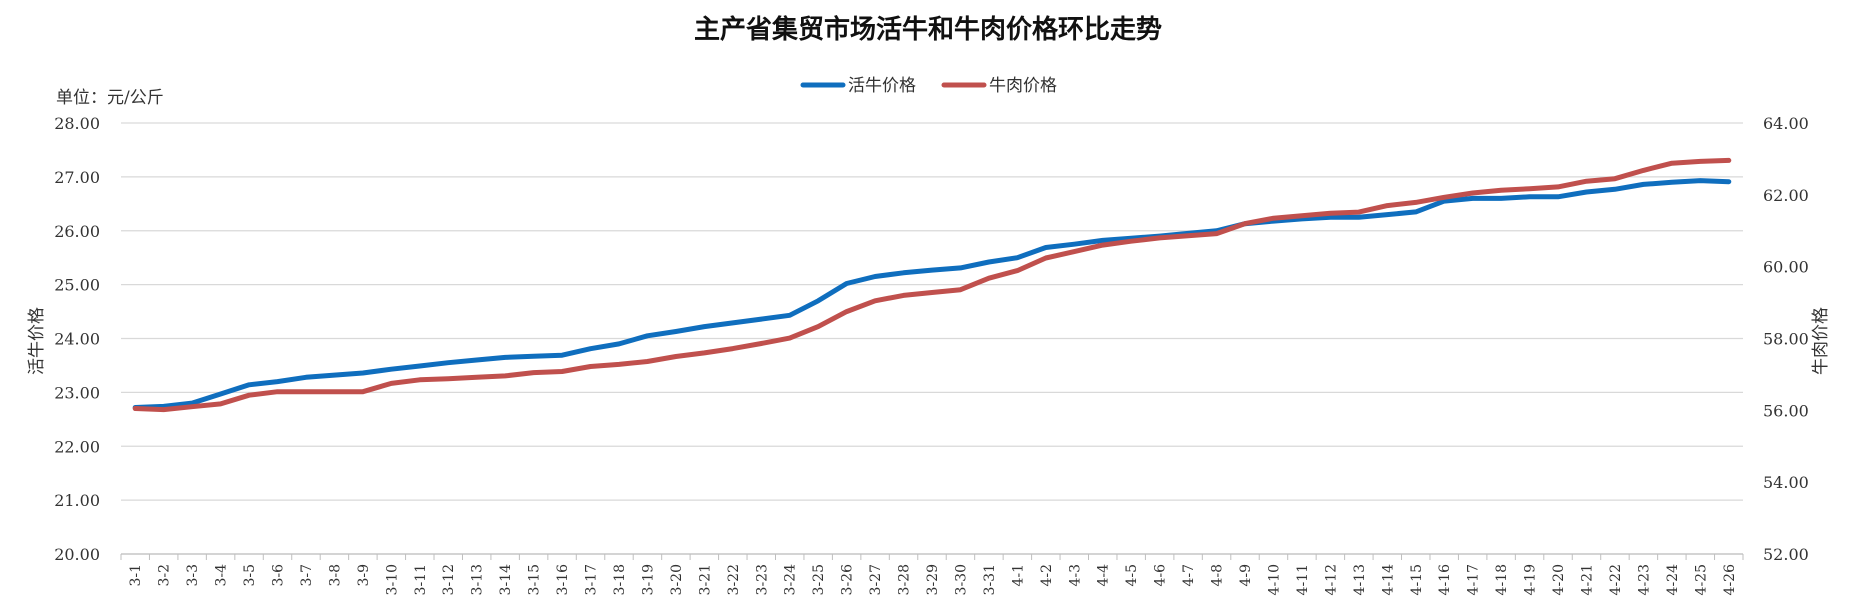 The height and width of the screenshot is (611, 1856). Describe the element at coordinates (392, 579) in the screenshot. I see `x-tick-label: 3-10` at that location.